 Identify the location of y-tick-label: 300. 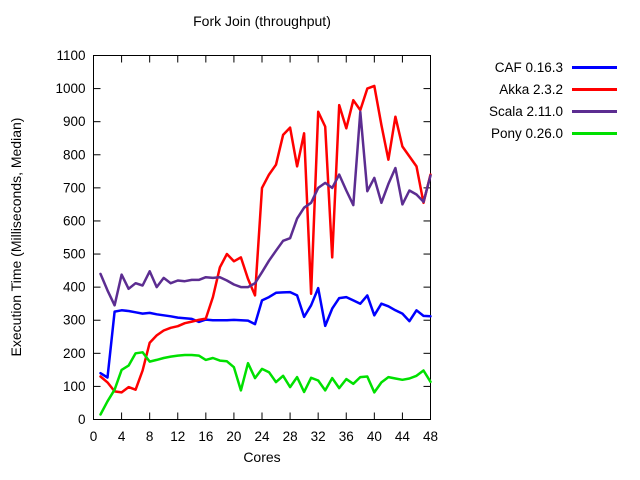
(74, 320).